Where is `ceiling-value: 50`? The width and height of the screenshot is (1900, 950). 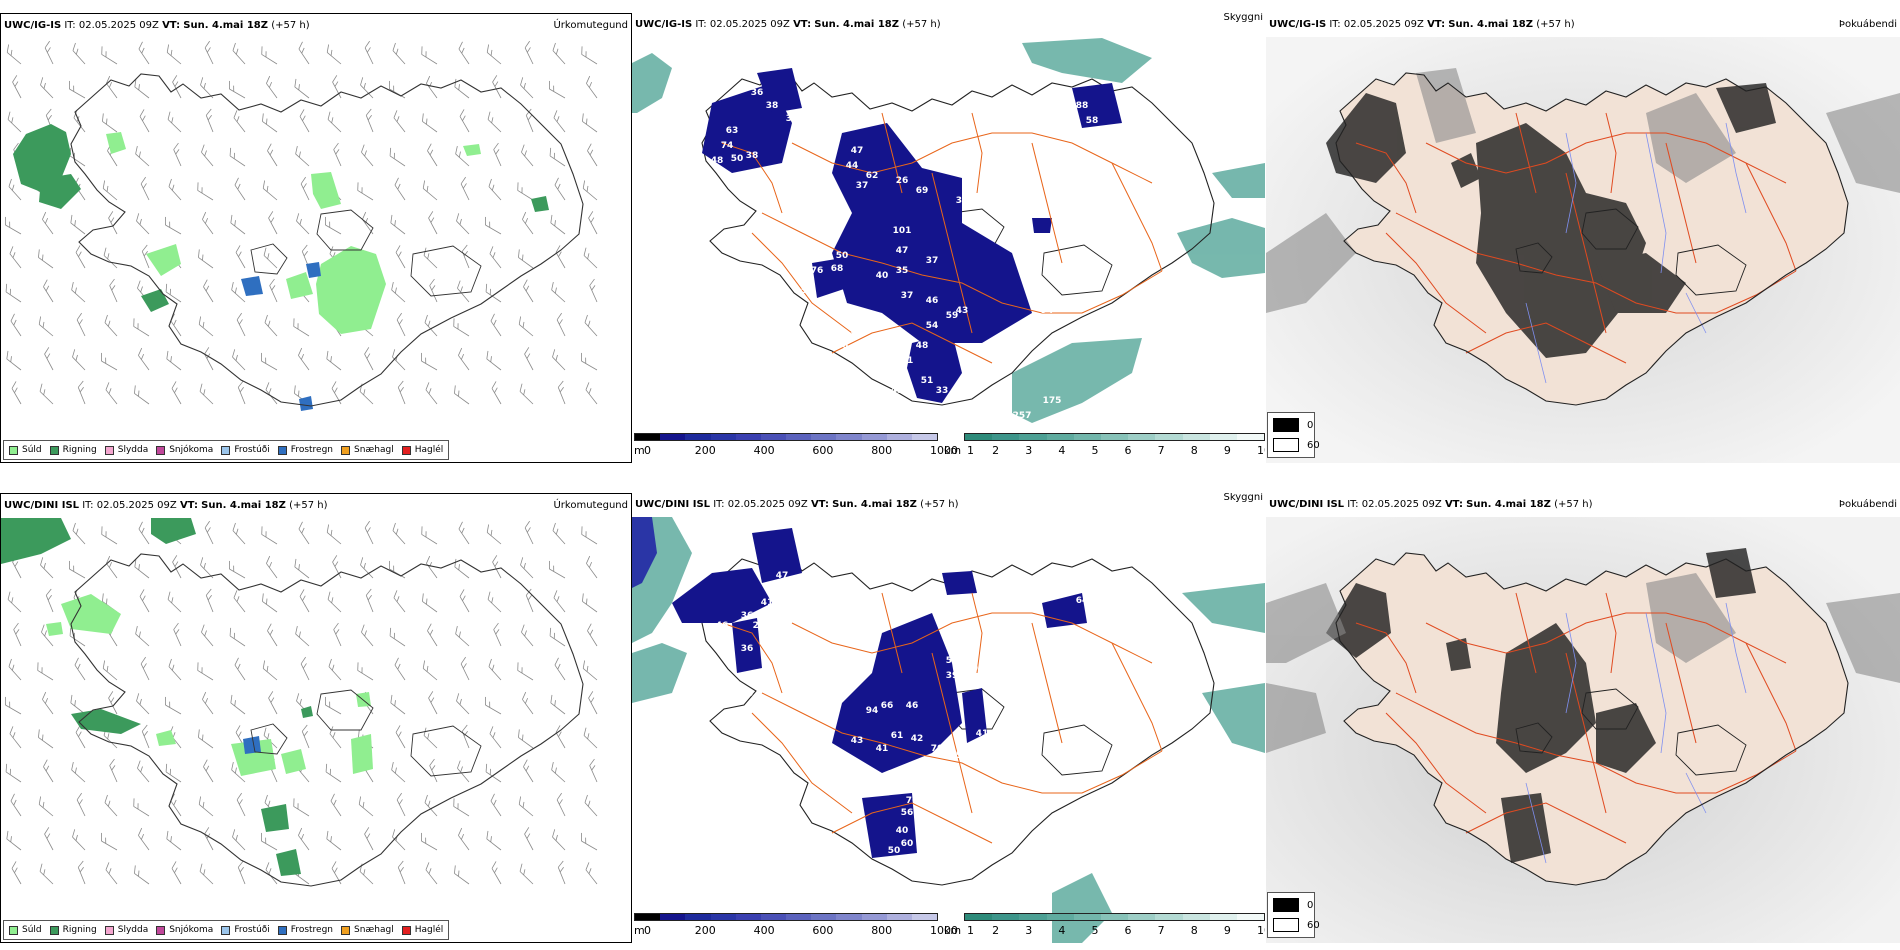
ceiling-value: 50 is located at coordinates (842, 256).